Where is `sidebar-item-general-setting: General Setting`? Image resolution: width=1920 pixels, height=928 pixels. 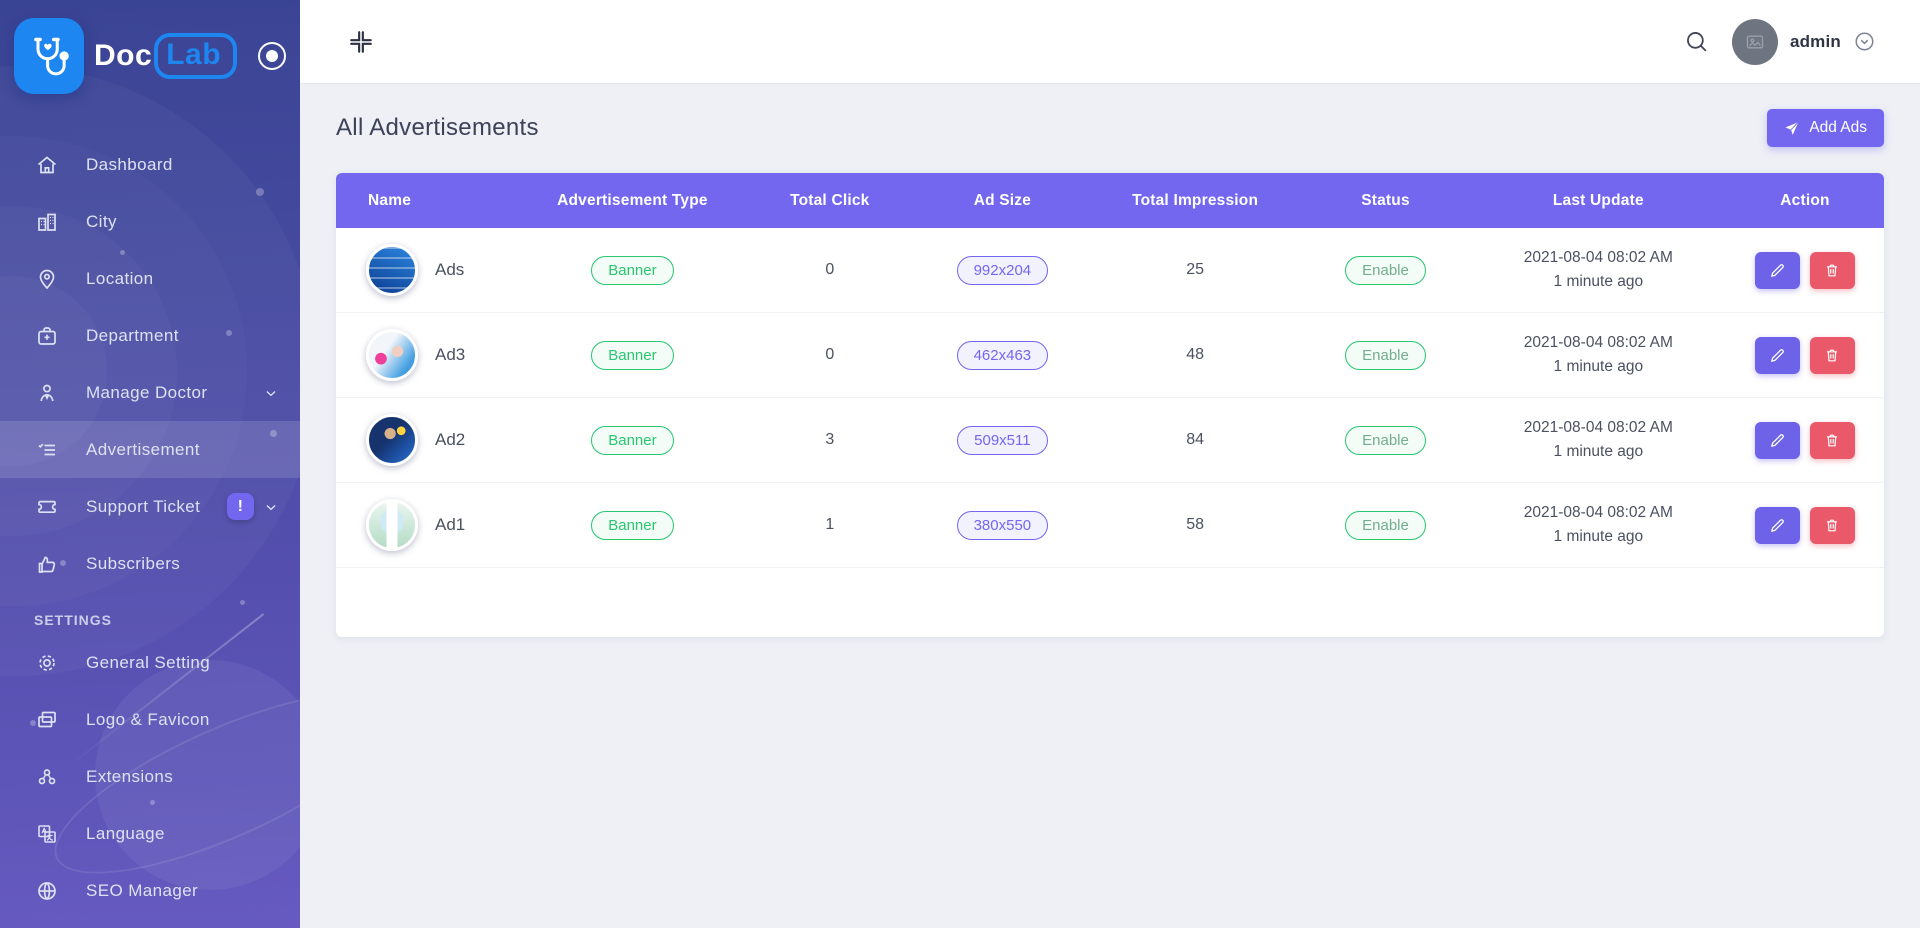 sidebar-item-general-setting: General Setting is located at coordinates (150, 662).